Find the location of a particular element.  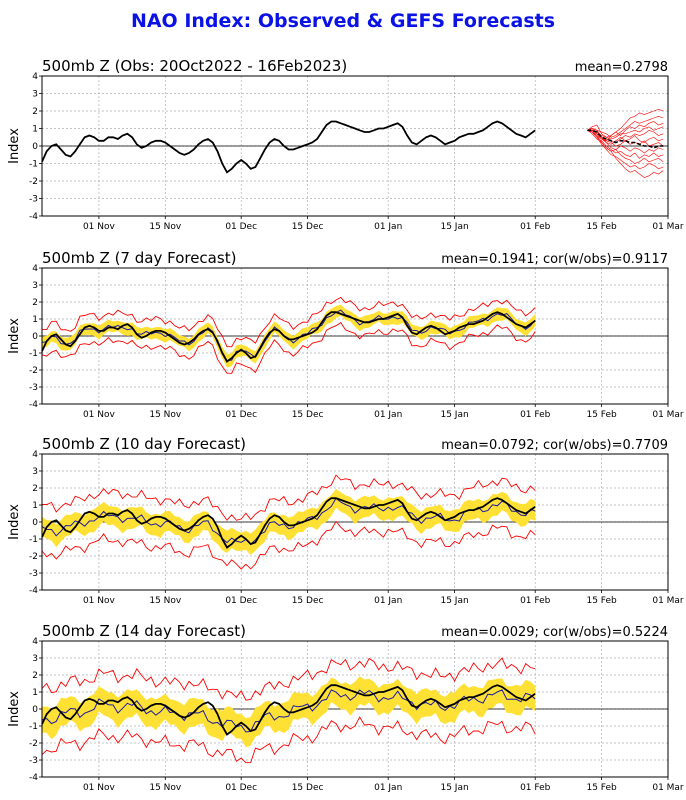

panel-title: 500mb Z (Obs: 20Oct2022 - 16Feb2023) is located at coordinates (194, 66).